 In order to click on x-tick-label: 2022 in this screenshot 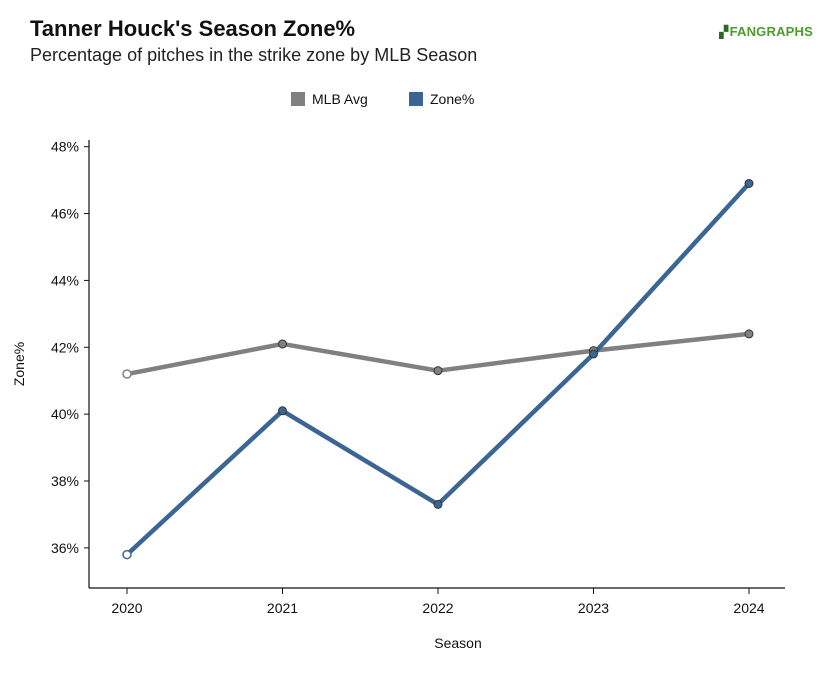, I will do `click(437, 608)`.